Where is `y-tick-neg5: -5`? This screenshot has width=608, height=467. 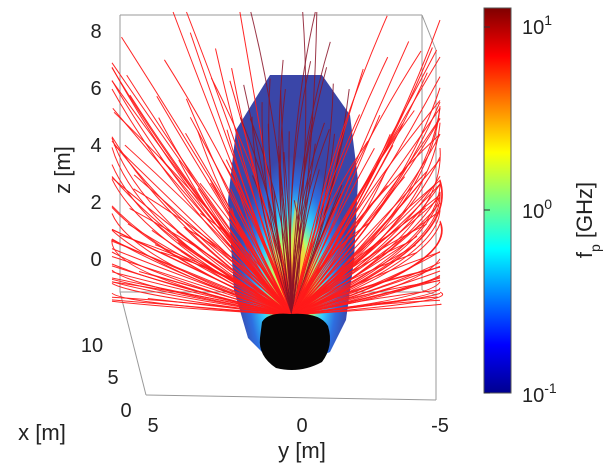 y-tick-neg5: -5 is located at coordinates (440, 426).